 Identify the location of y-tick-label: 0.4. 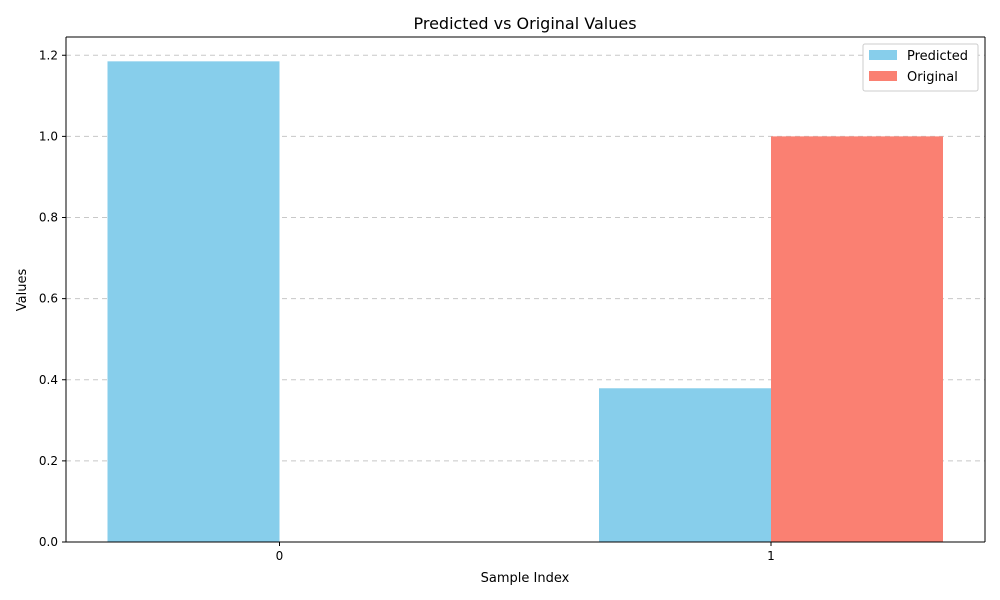
(48, 380).